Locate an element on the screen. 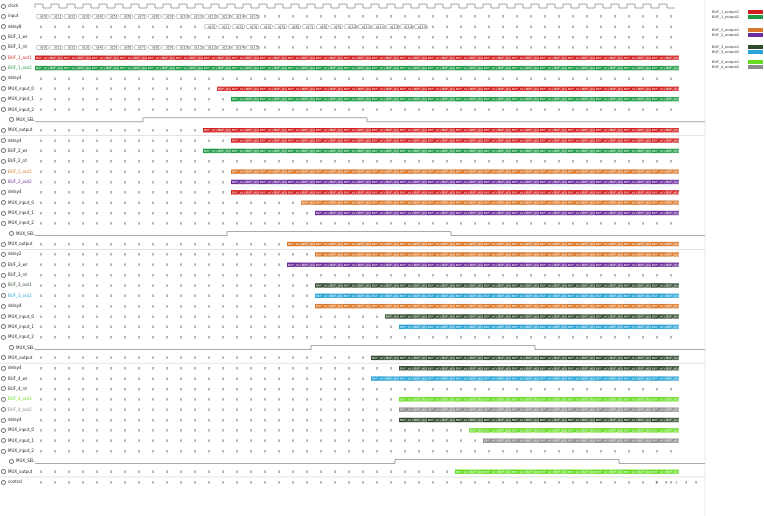 The image size is (764, 516). signal-label-text: MUX_output is located at coordinates (20, 130).